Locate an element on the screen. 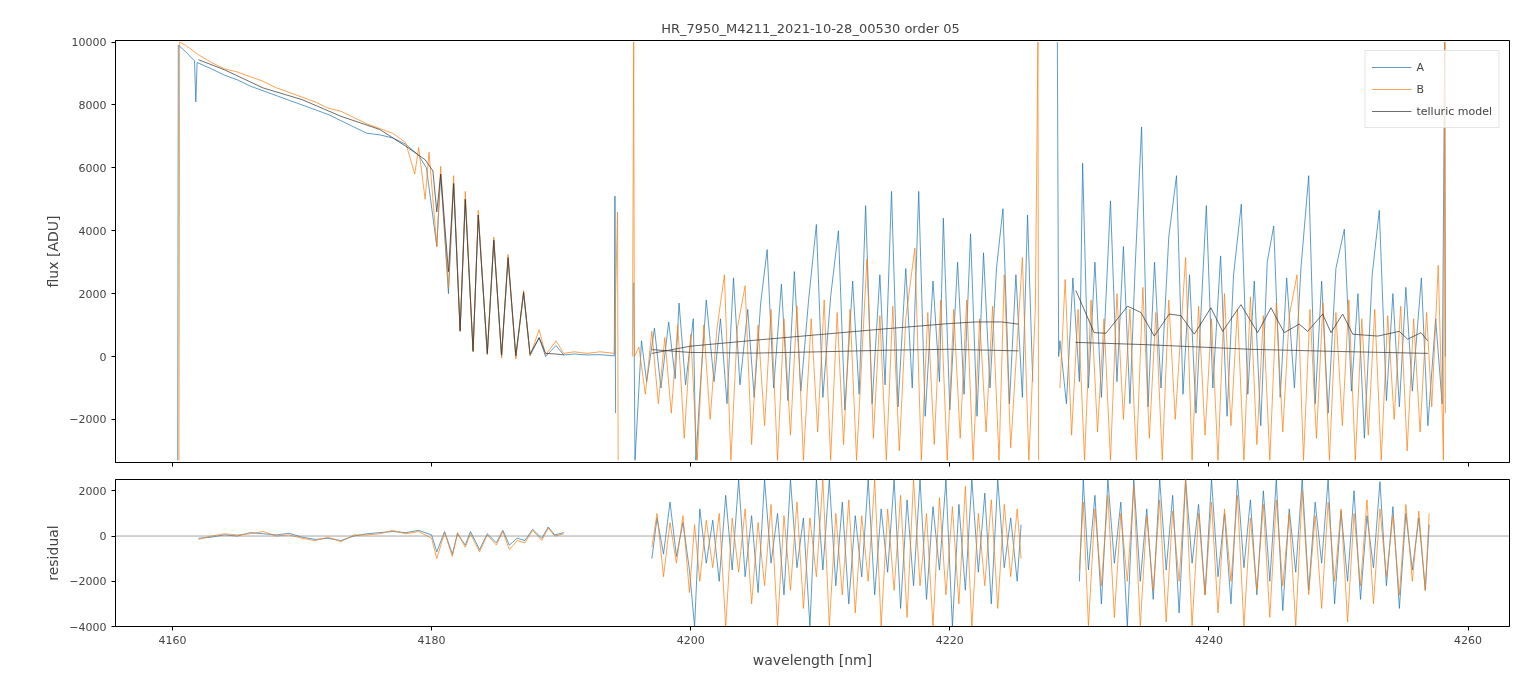  y-axis-title: residual is located at coordinates (53, 553).